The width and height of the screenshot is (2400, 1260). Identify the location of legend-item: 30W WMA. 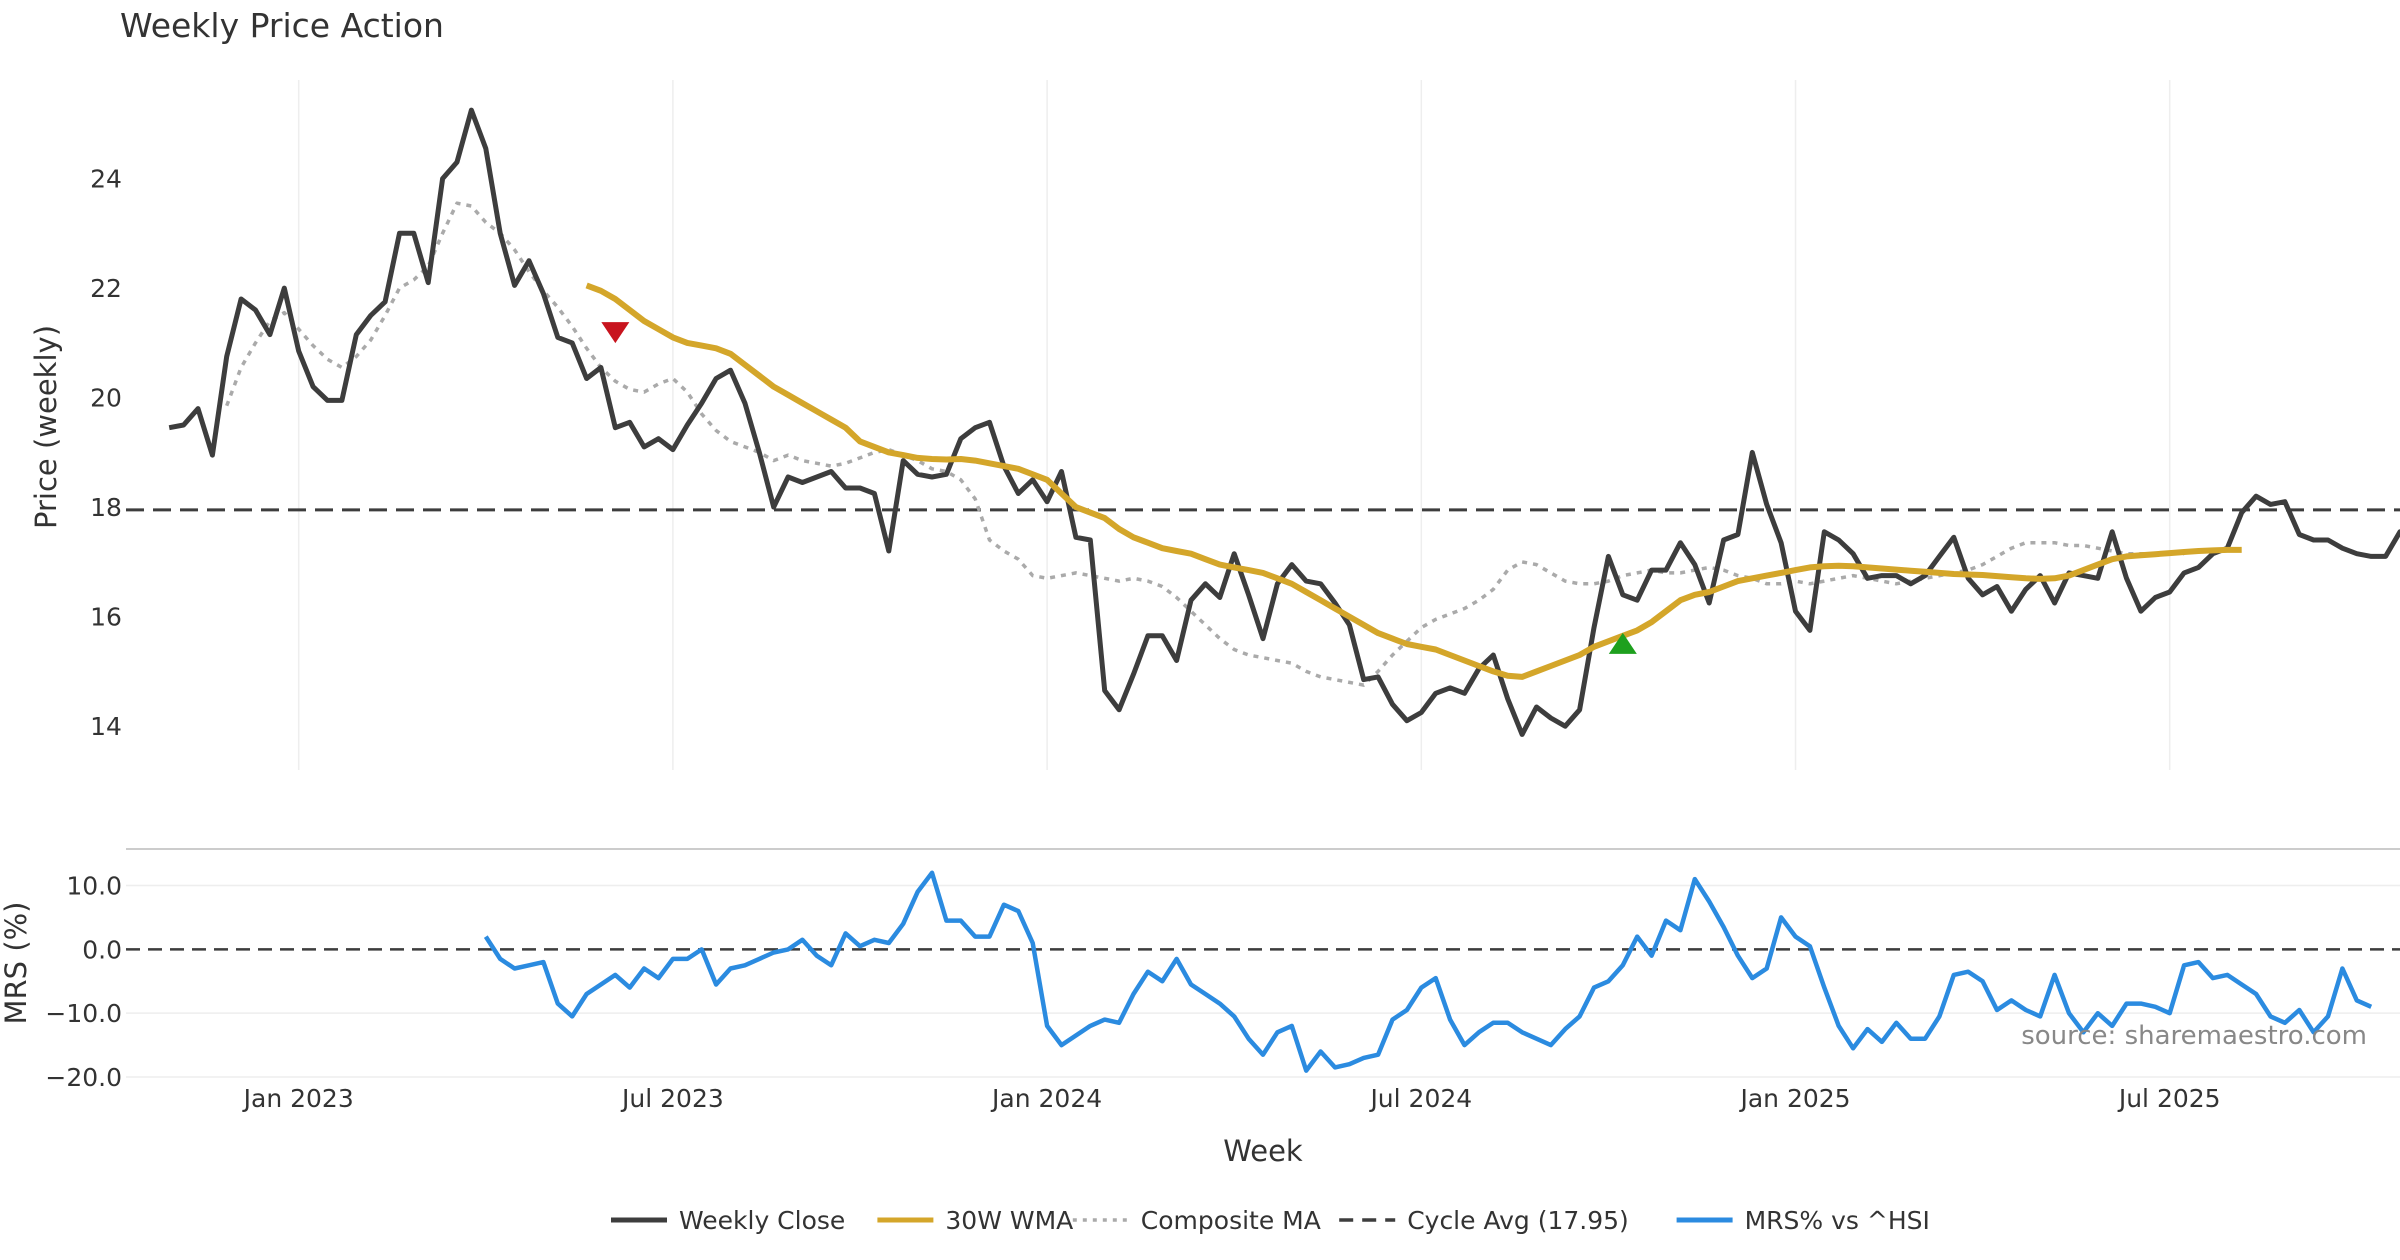
(975, 1220).